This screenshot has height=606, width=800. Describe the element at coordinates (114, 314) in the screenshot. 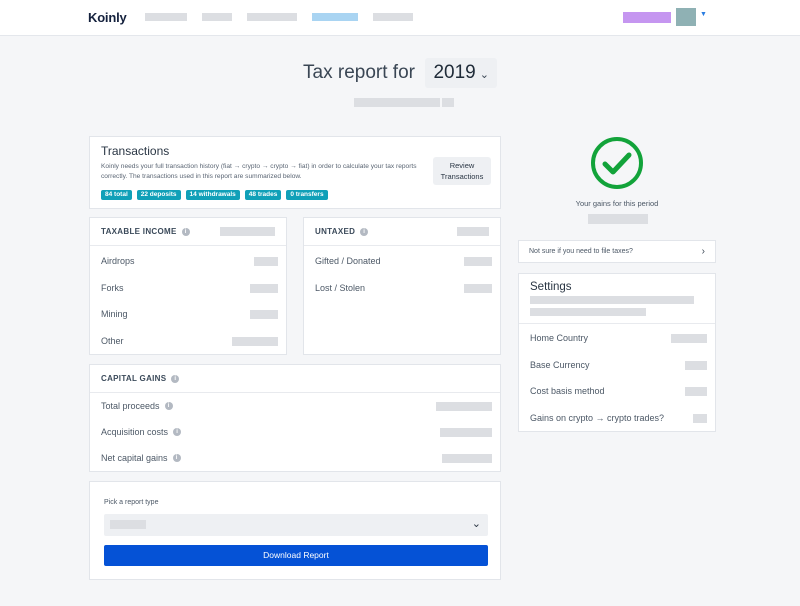

I see `row-label: Mining` at that location.